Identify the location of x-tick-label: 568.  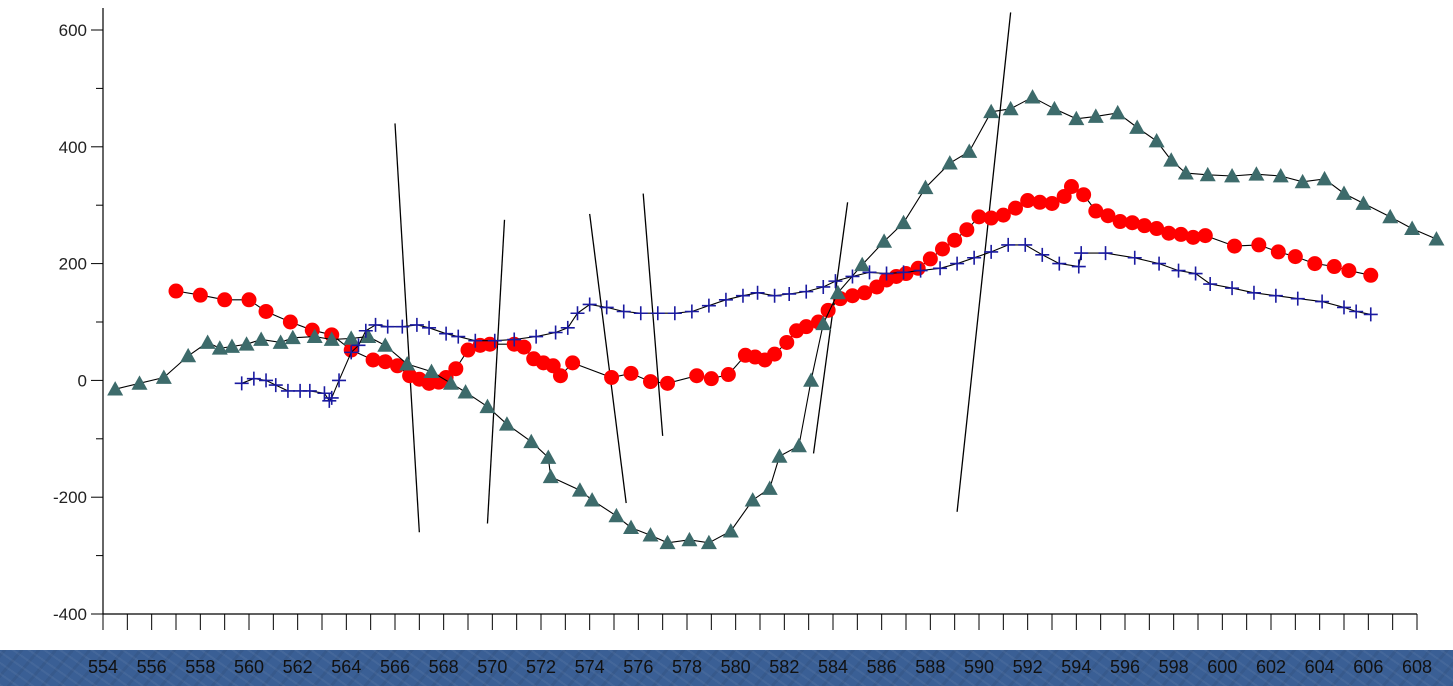
(444, 667).